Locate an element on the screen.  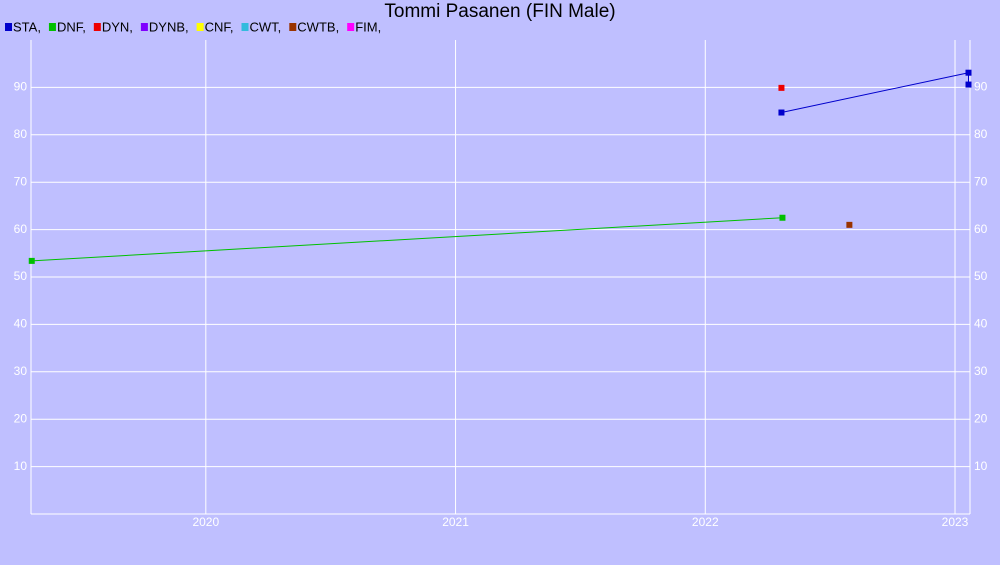
series-line is located at coordinates (407, 239).